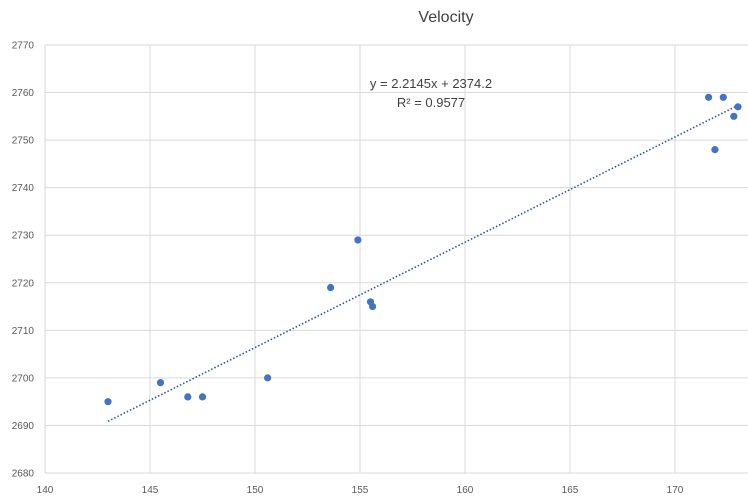 The image size is (748, 499). What do you see at coordinates (23, 331) in the screenshot?
I see `y-tick-label-2710: 2710` at bounding box center [23, 331].